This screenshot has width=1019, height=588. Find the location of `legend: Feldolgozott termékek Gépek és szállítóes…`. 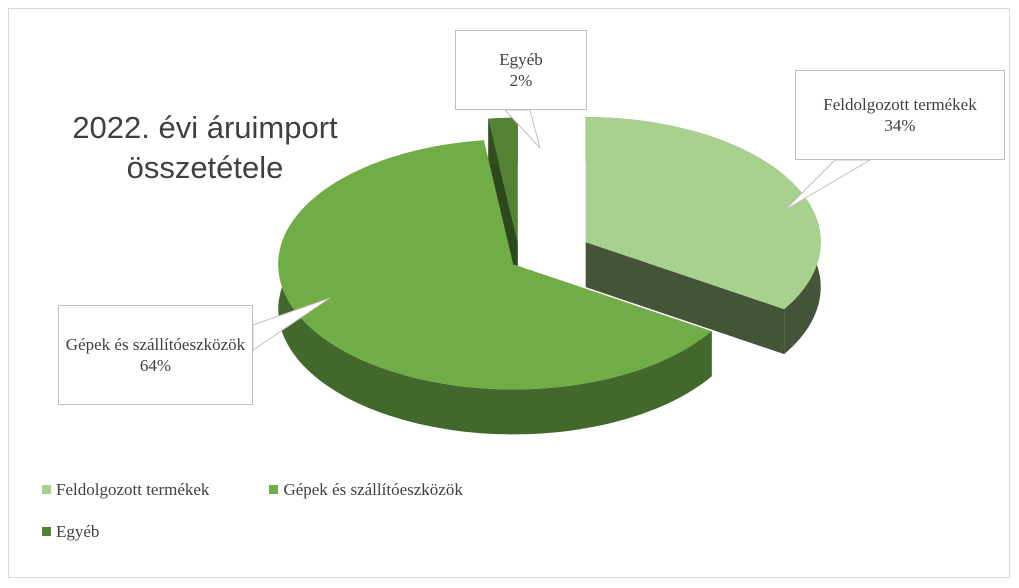

legend: Feldolgozott termékek Gépek és szállítóes… is located at coordinates (322, 522).